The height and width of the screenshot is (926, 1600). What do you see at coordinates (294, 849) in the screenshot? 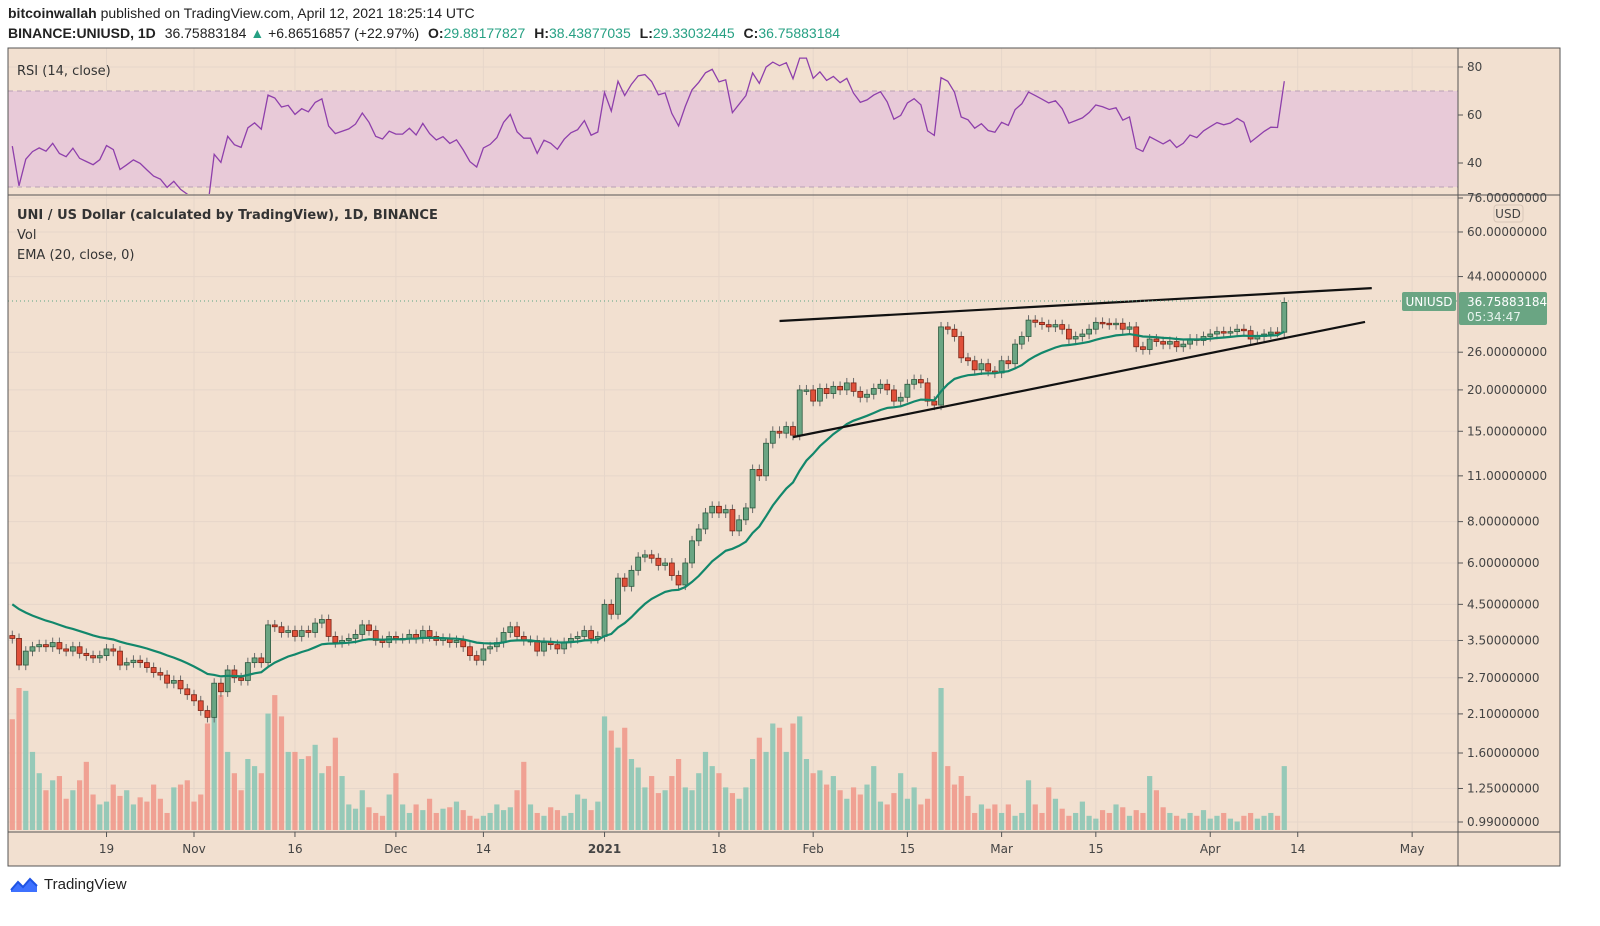
I see `time-tick-label: 16` at bounding box center [294, 849].